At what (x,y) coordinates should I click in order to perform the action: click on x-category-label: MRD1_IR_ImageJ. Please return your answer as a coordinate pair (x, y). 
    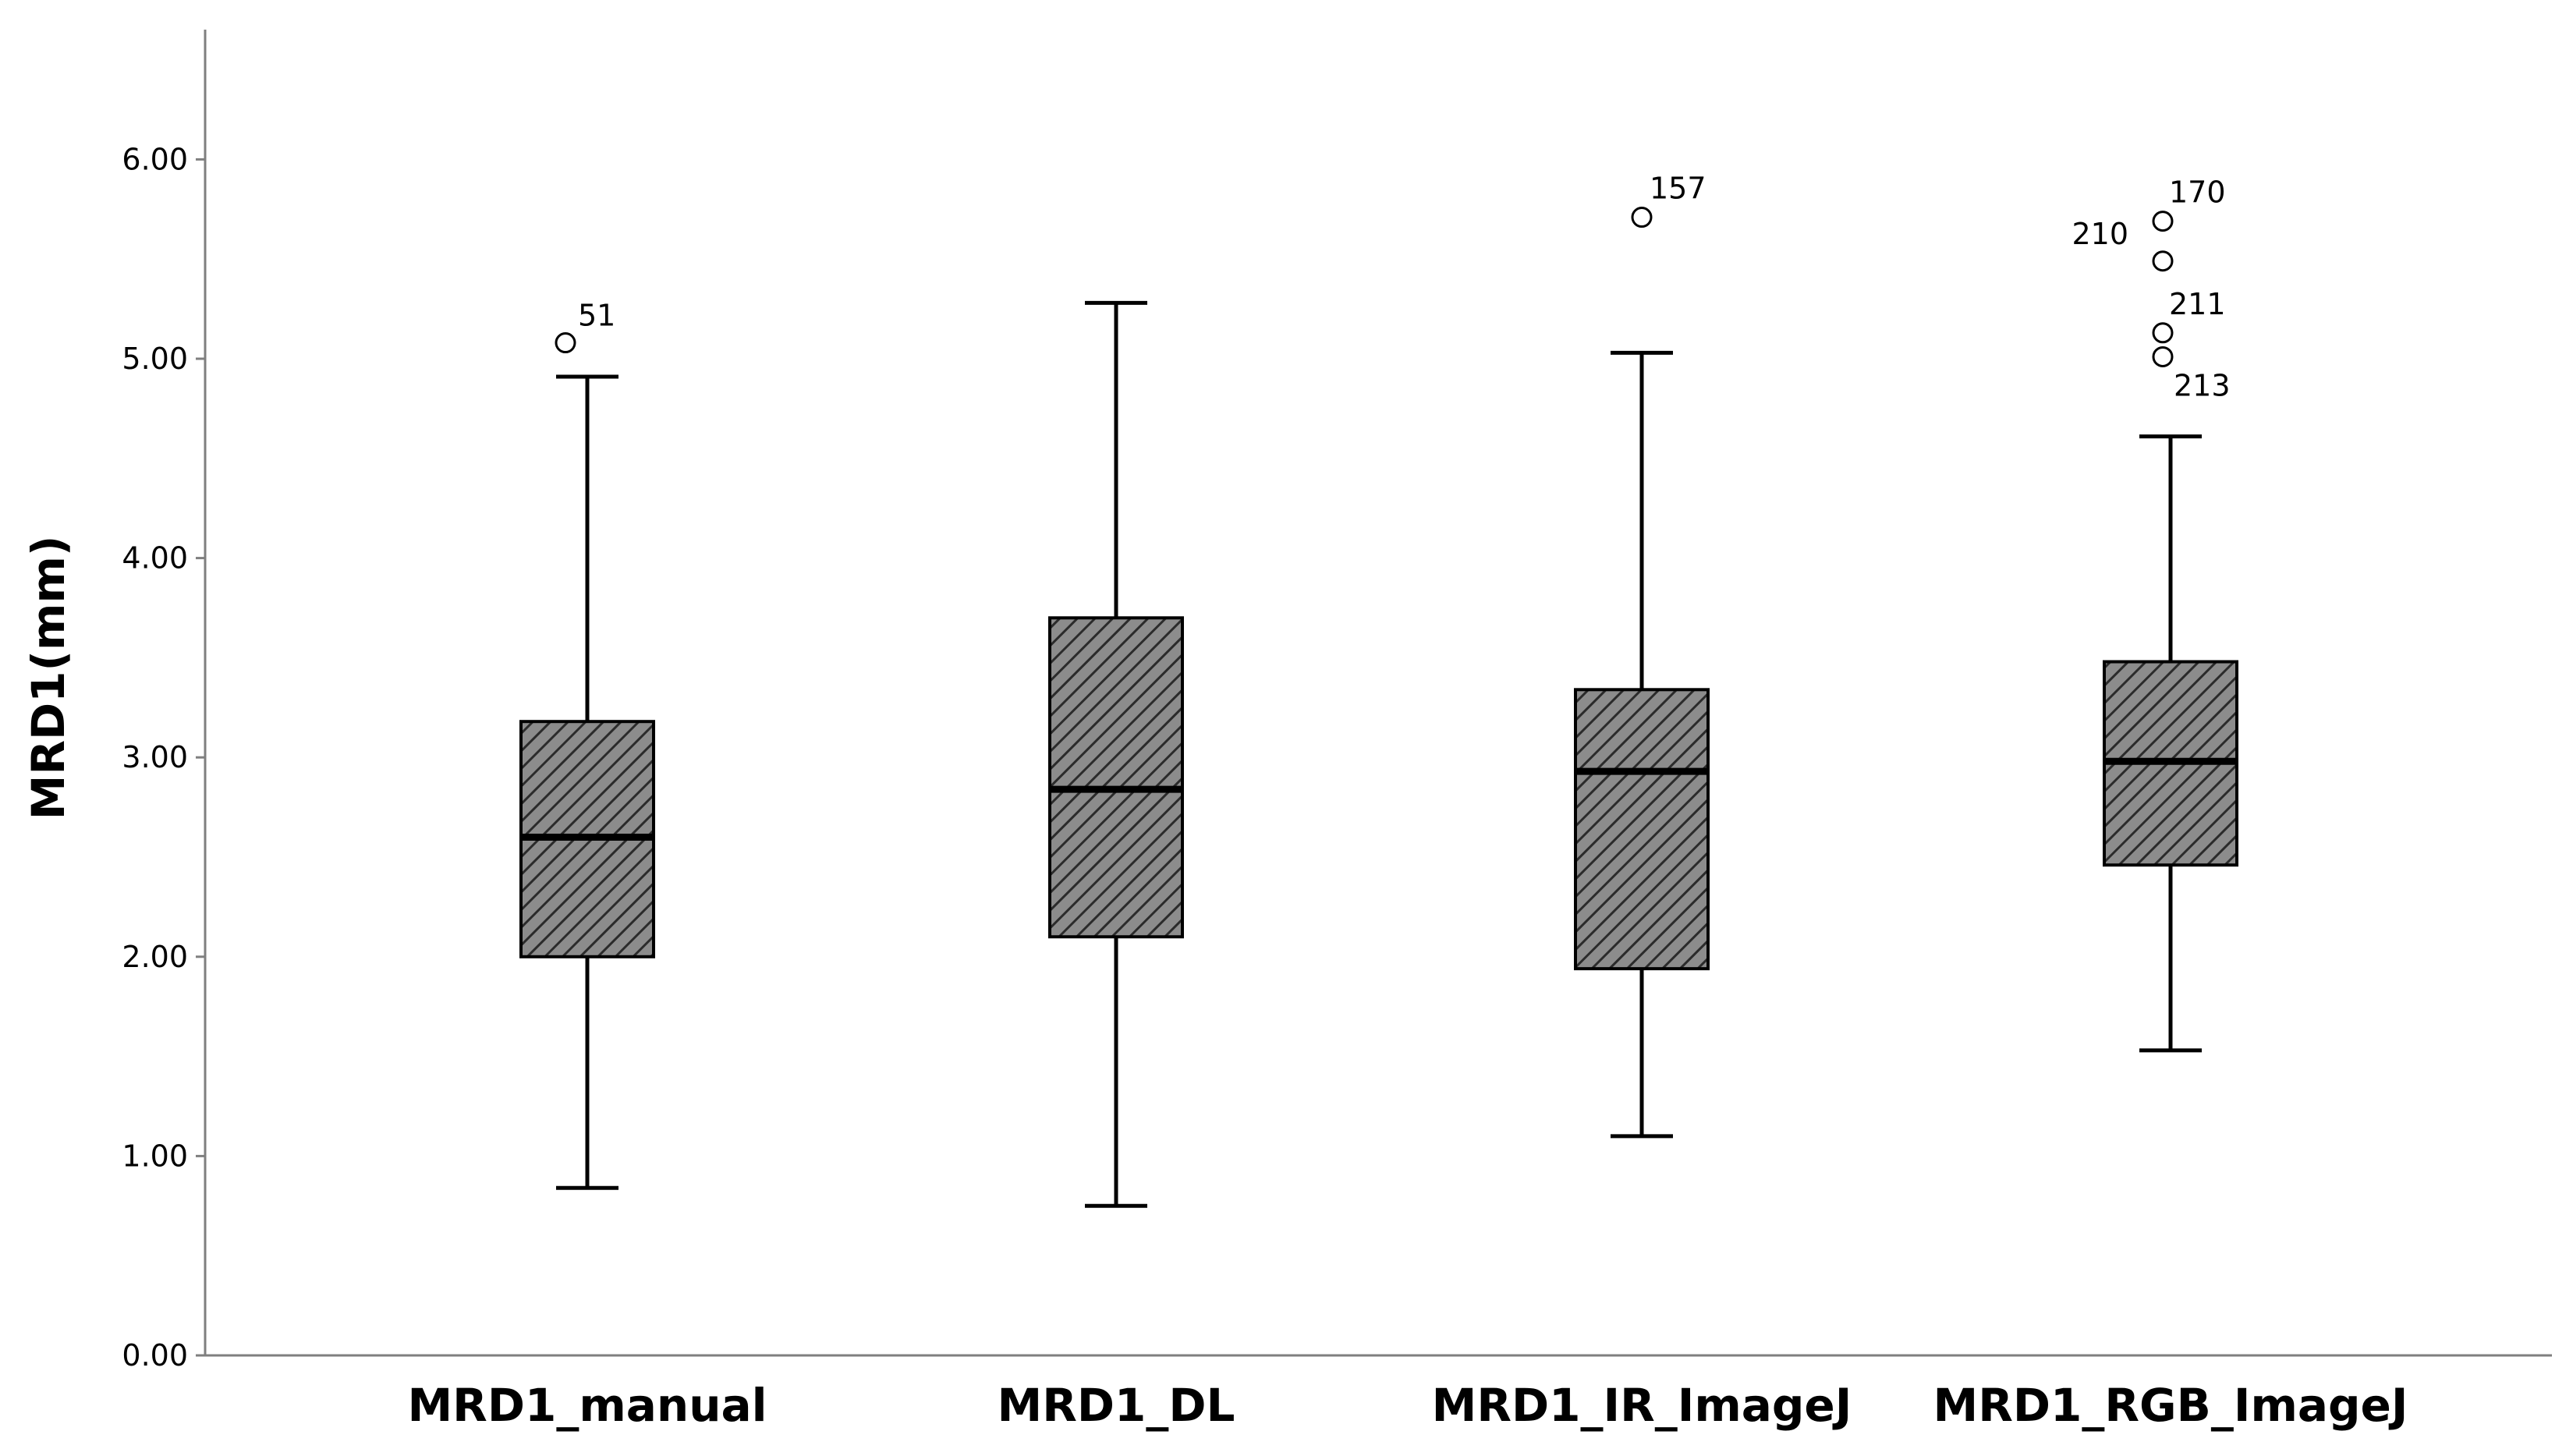
    Looking at the image, I should click on (1642, 1405).